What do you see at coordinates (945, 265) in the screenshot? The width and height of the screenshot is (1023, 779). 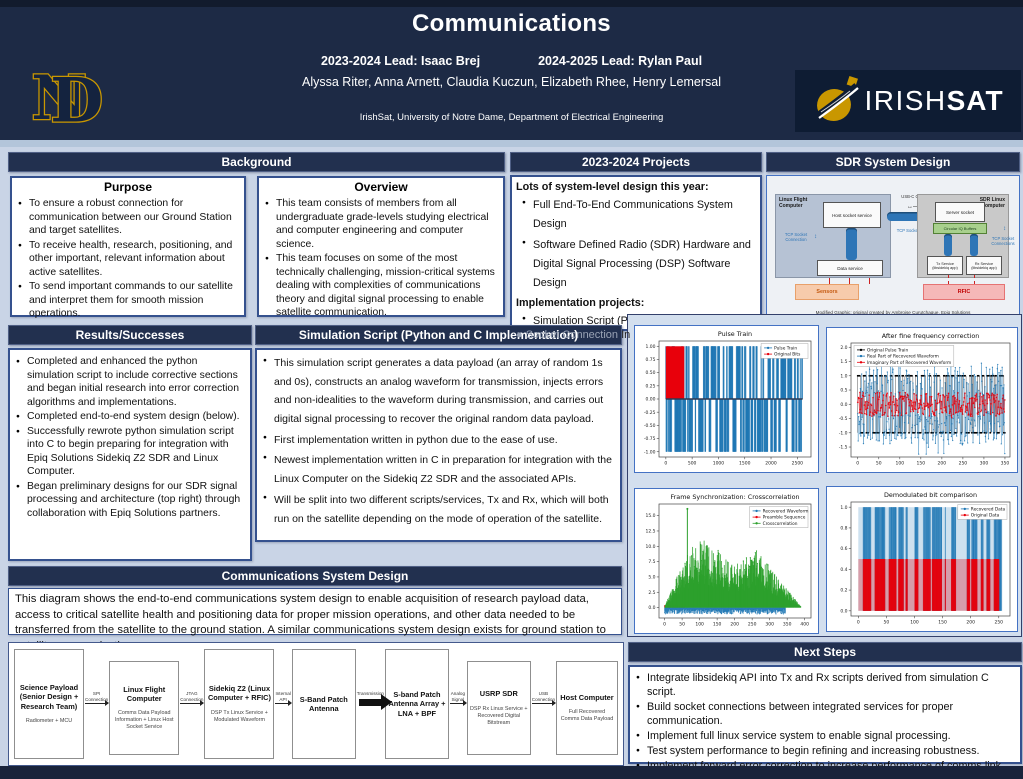 I see `tx-service-box: Tx Service (libsidekiq app)` at bounding box center [945, 265].